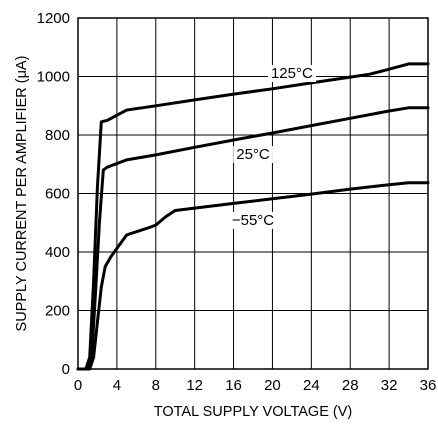 The width and height of the screenshot is (438, 424). I want to click on x-tick-label: 36, so click(428, 385).